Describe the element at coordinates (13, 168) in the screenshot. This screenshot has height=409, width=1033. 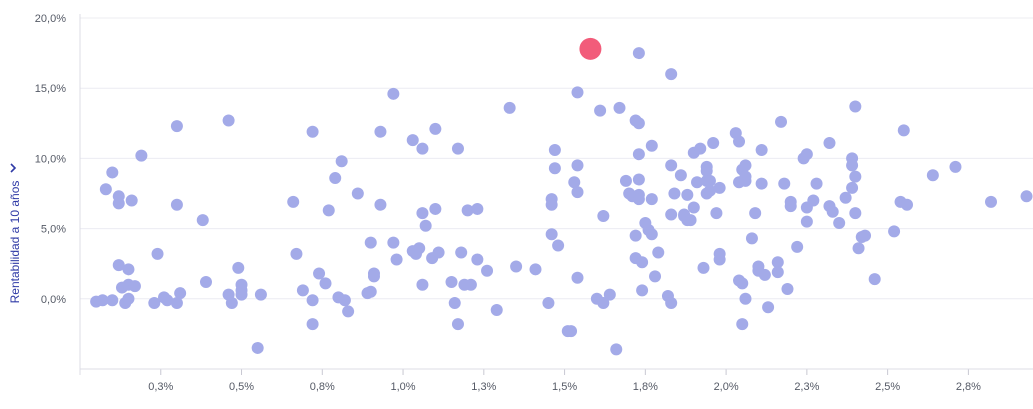
I see `chevron-icon` at that location.